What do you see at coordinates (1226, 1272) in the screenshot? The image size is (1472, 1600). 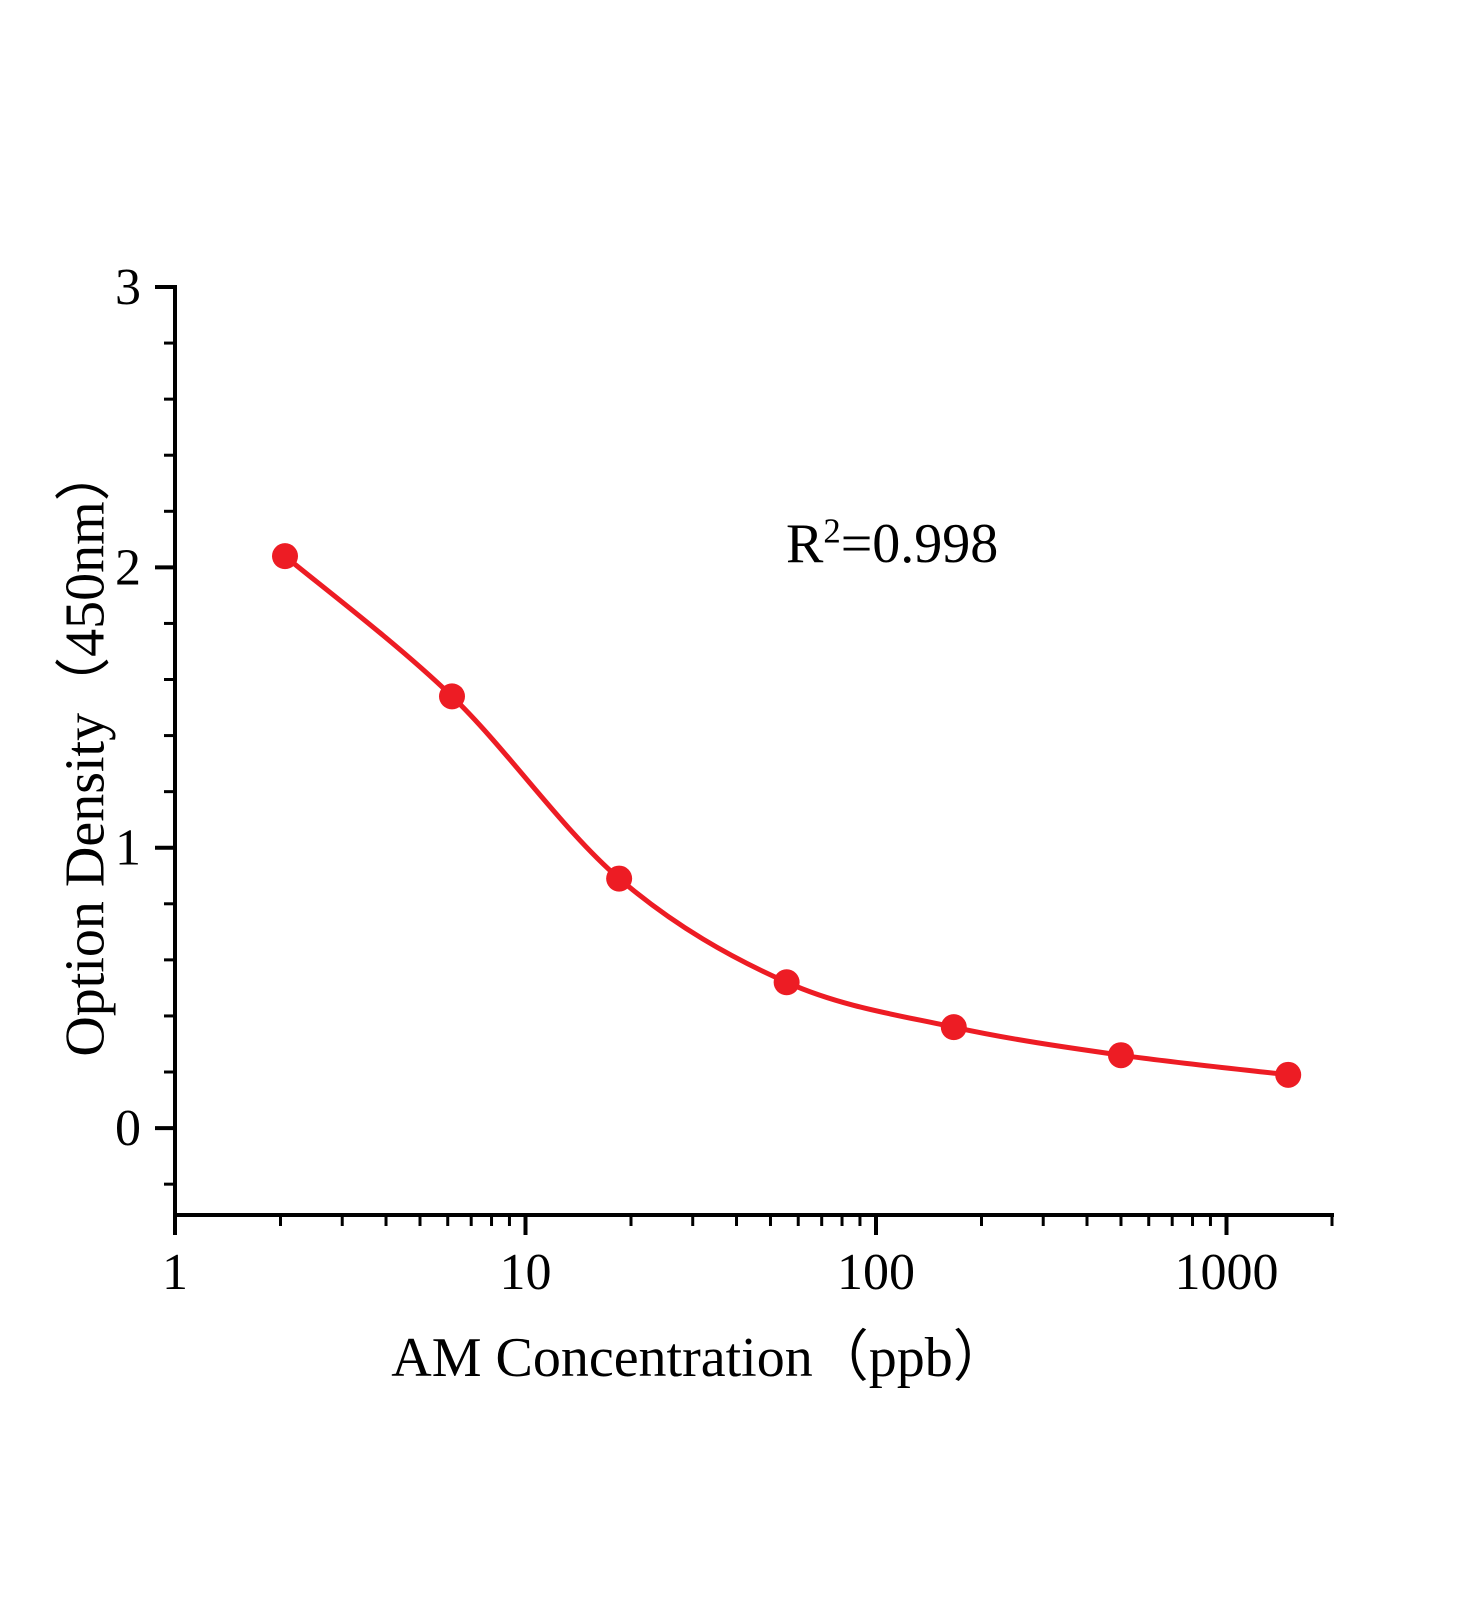 I see `x-tick-label: 1000` at bounding box center [1226, 1272].